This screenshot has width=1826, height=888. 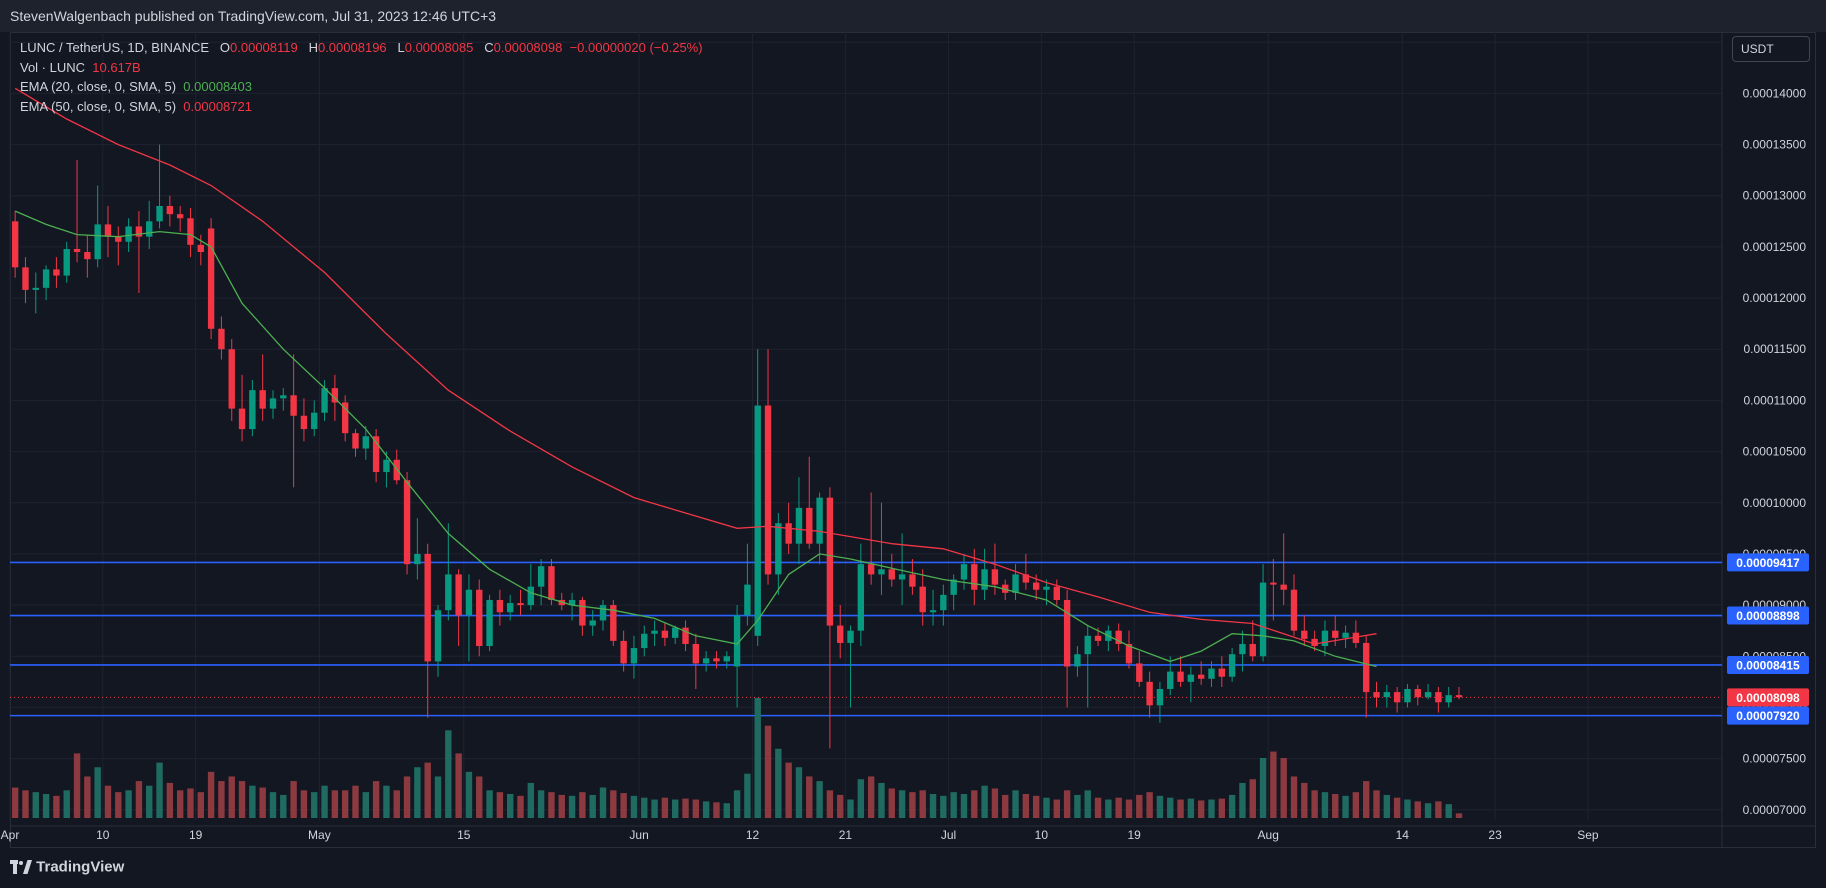 I want to click on time-axis: Apr 10 19 May 15 Jun 12 21 Jul 10 19 Aug 14 23 Sep, so click(x=800, y=835).